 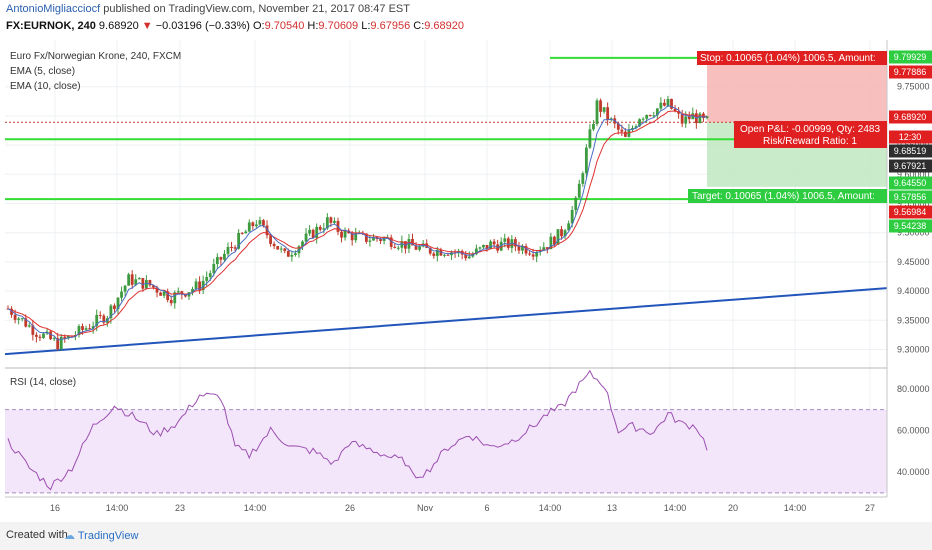 What do you see at coordinates (101, 535) in the screenshot?
I see `tradingview-logo: ☁ TradingView` at bounding box center [101, 535].